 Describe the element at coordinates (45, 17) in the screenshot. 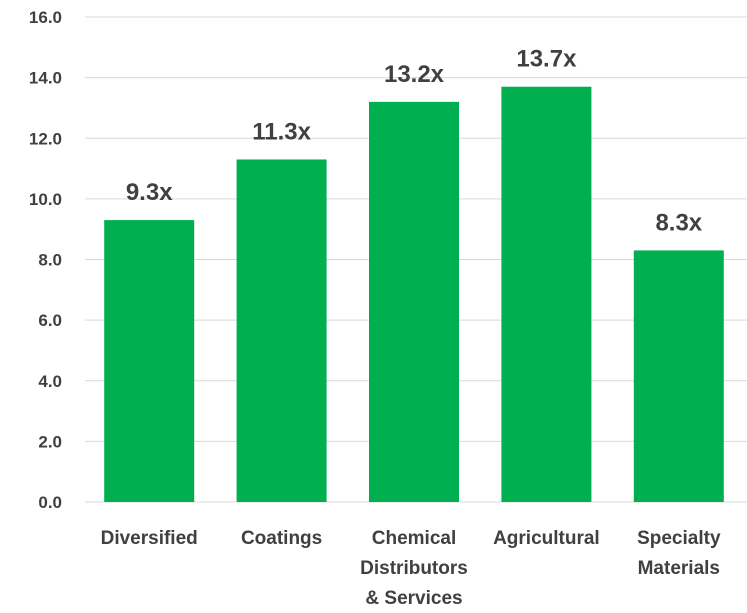

I see `y-tick-label: 16.0` at that location.